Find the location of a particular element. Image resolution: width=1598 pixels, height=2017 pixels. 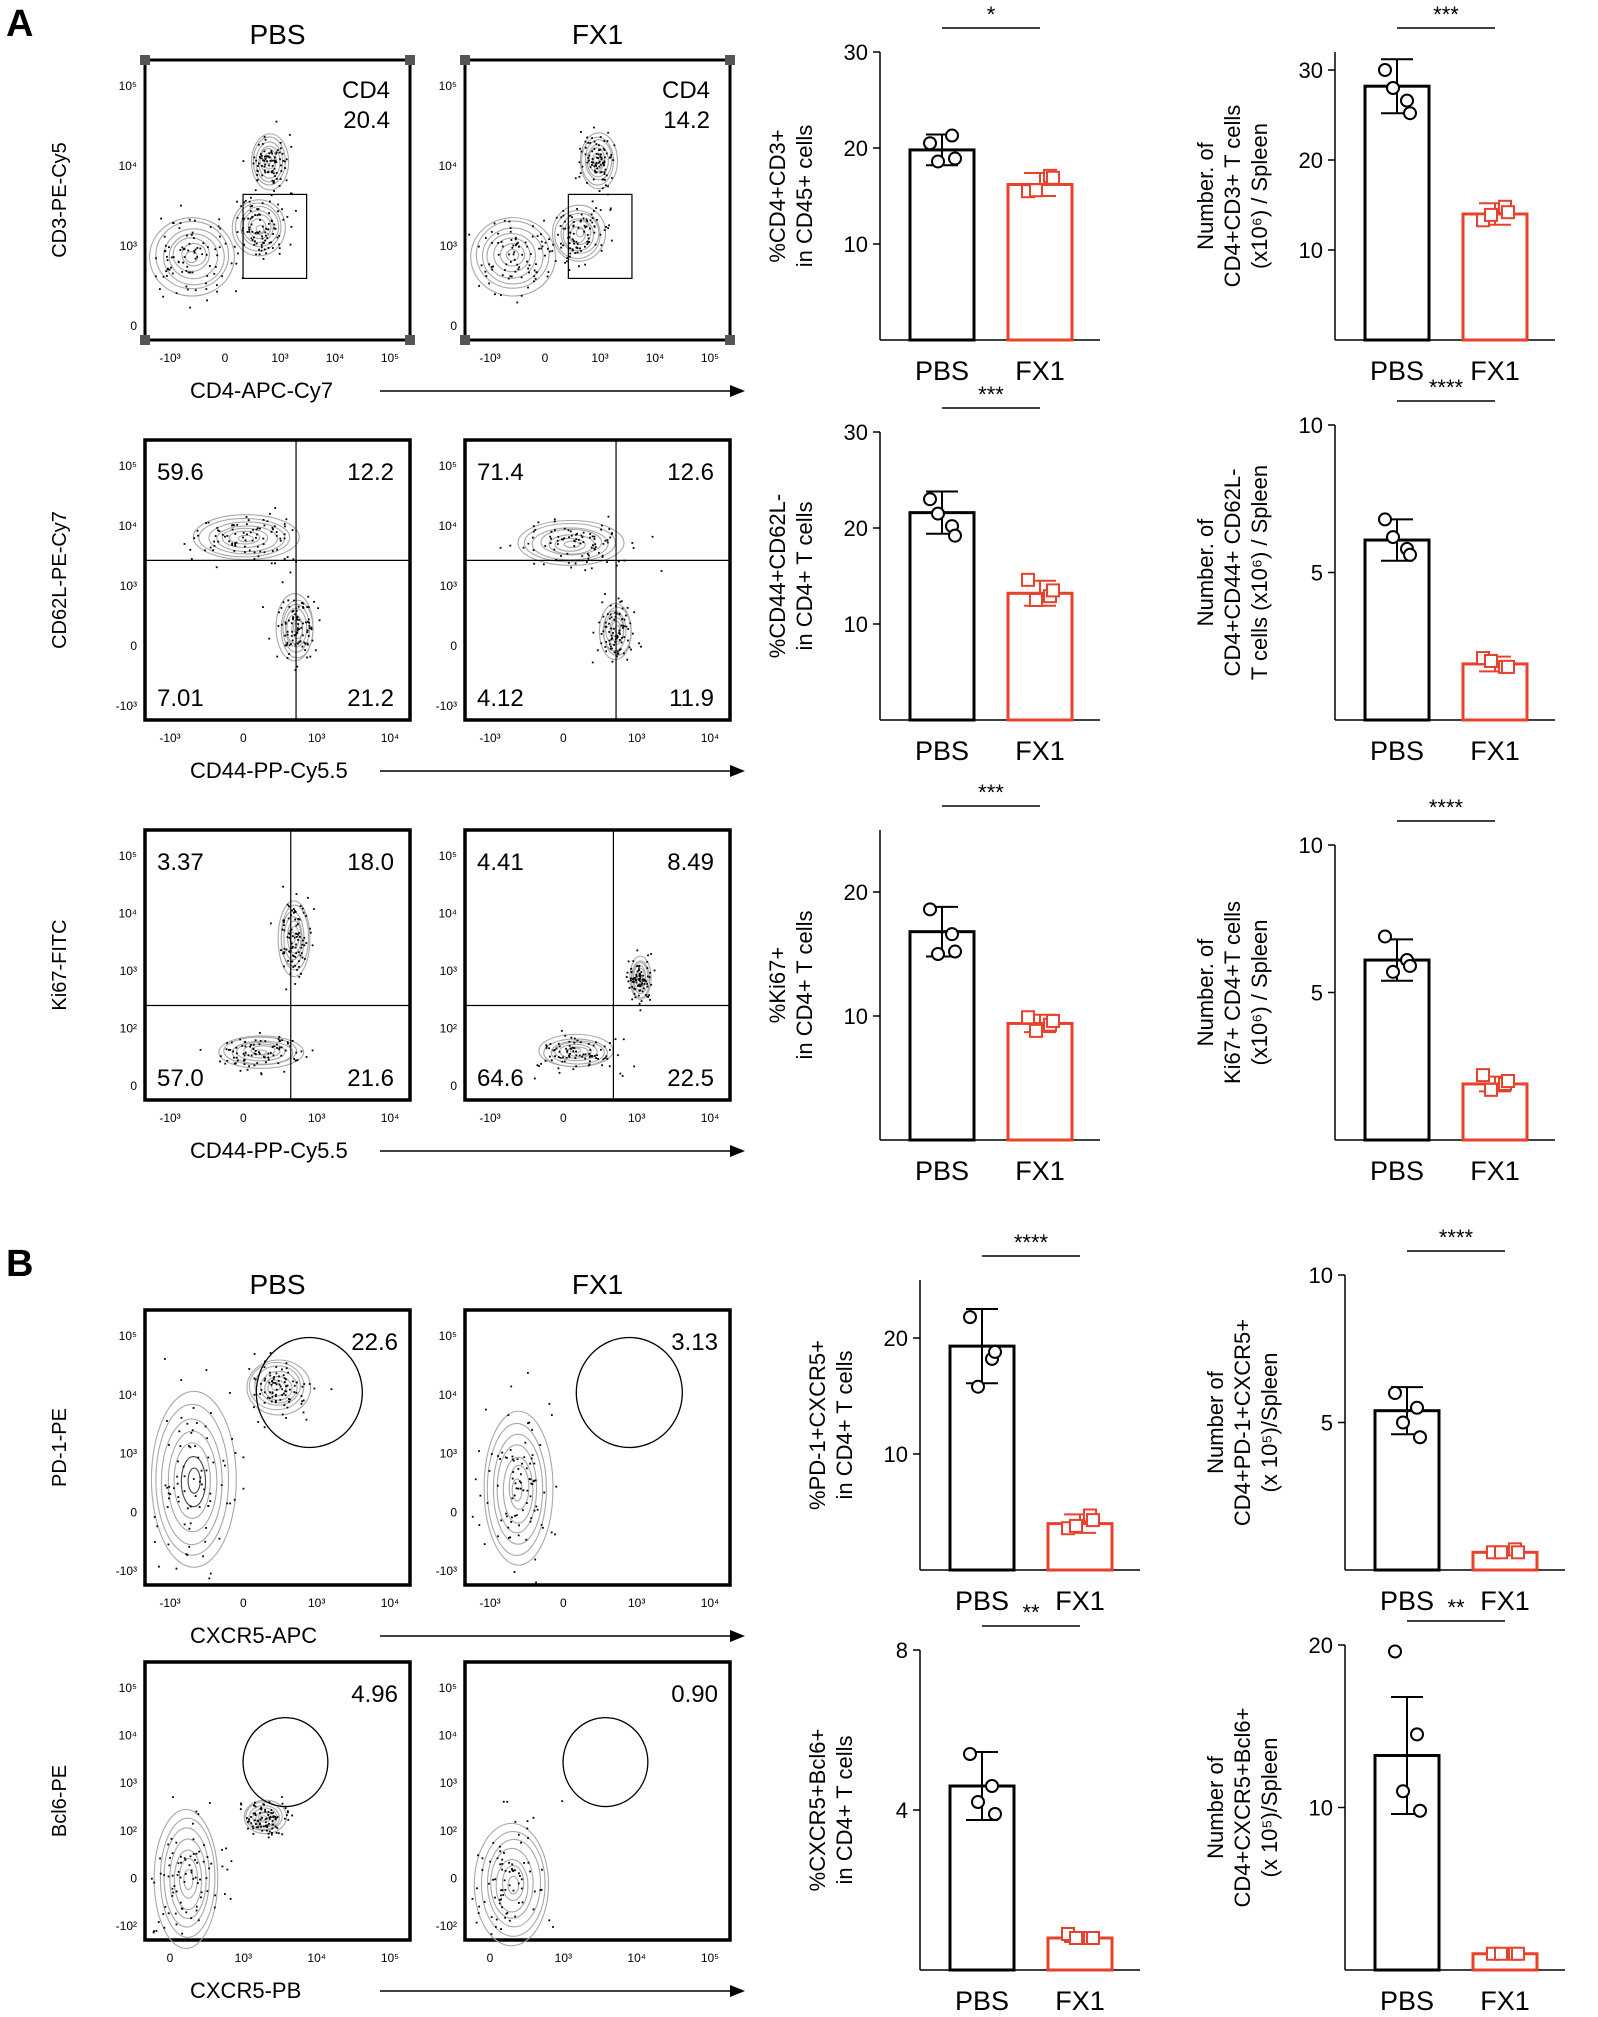

flow-x-tick: 10³ is located at coordinates (279, 358).